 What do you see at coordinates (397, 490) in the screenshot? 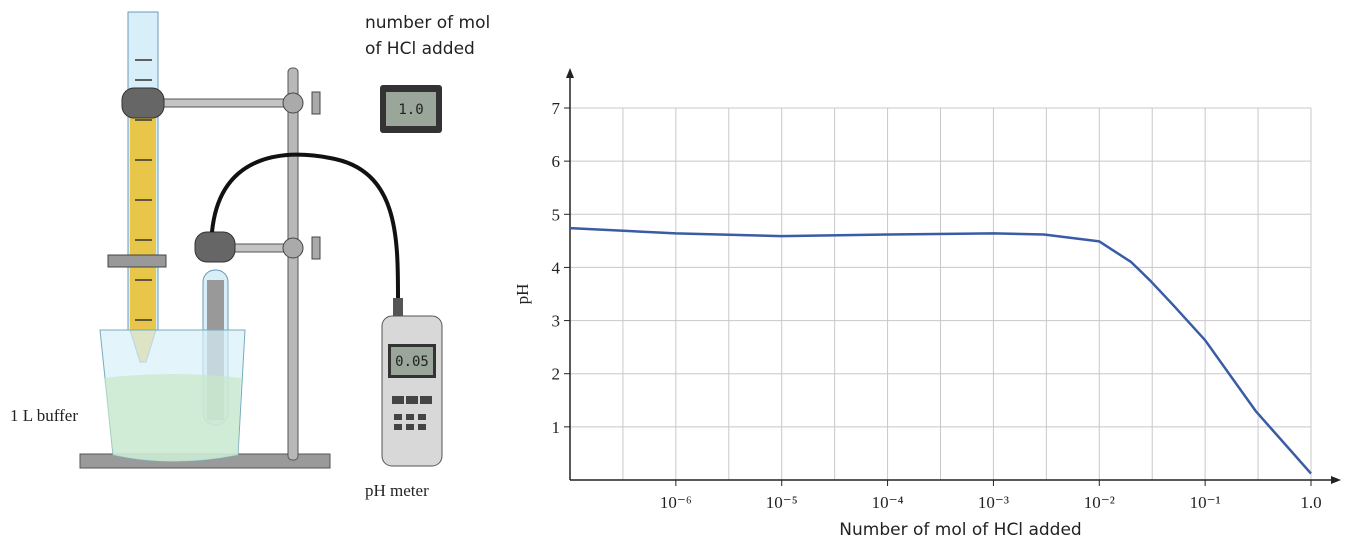
I see `meter-label: pH meter` at bounding box center [397, 490].